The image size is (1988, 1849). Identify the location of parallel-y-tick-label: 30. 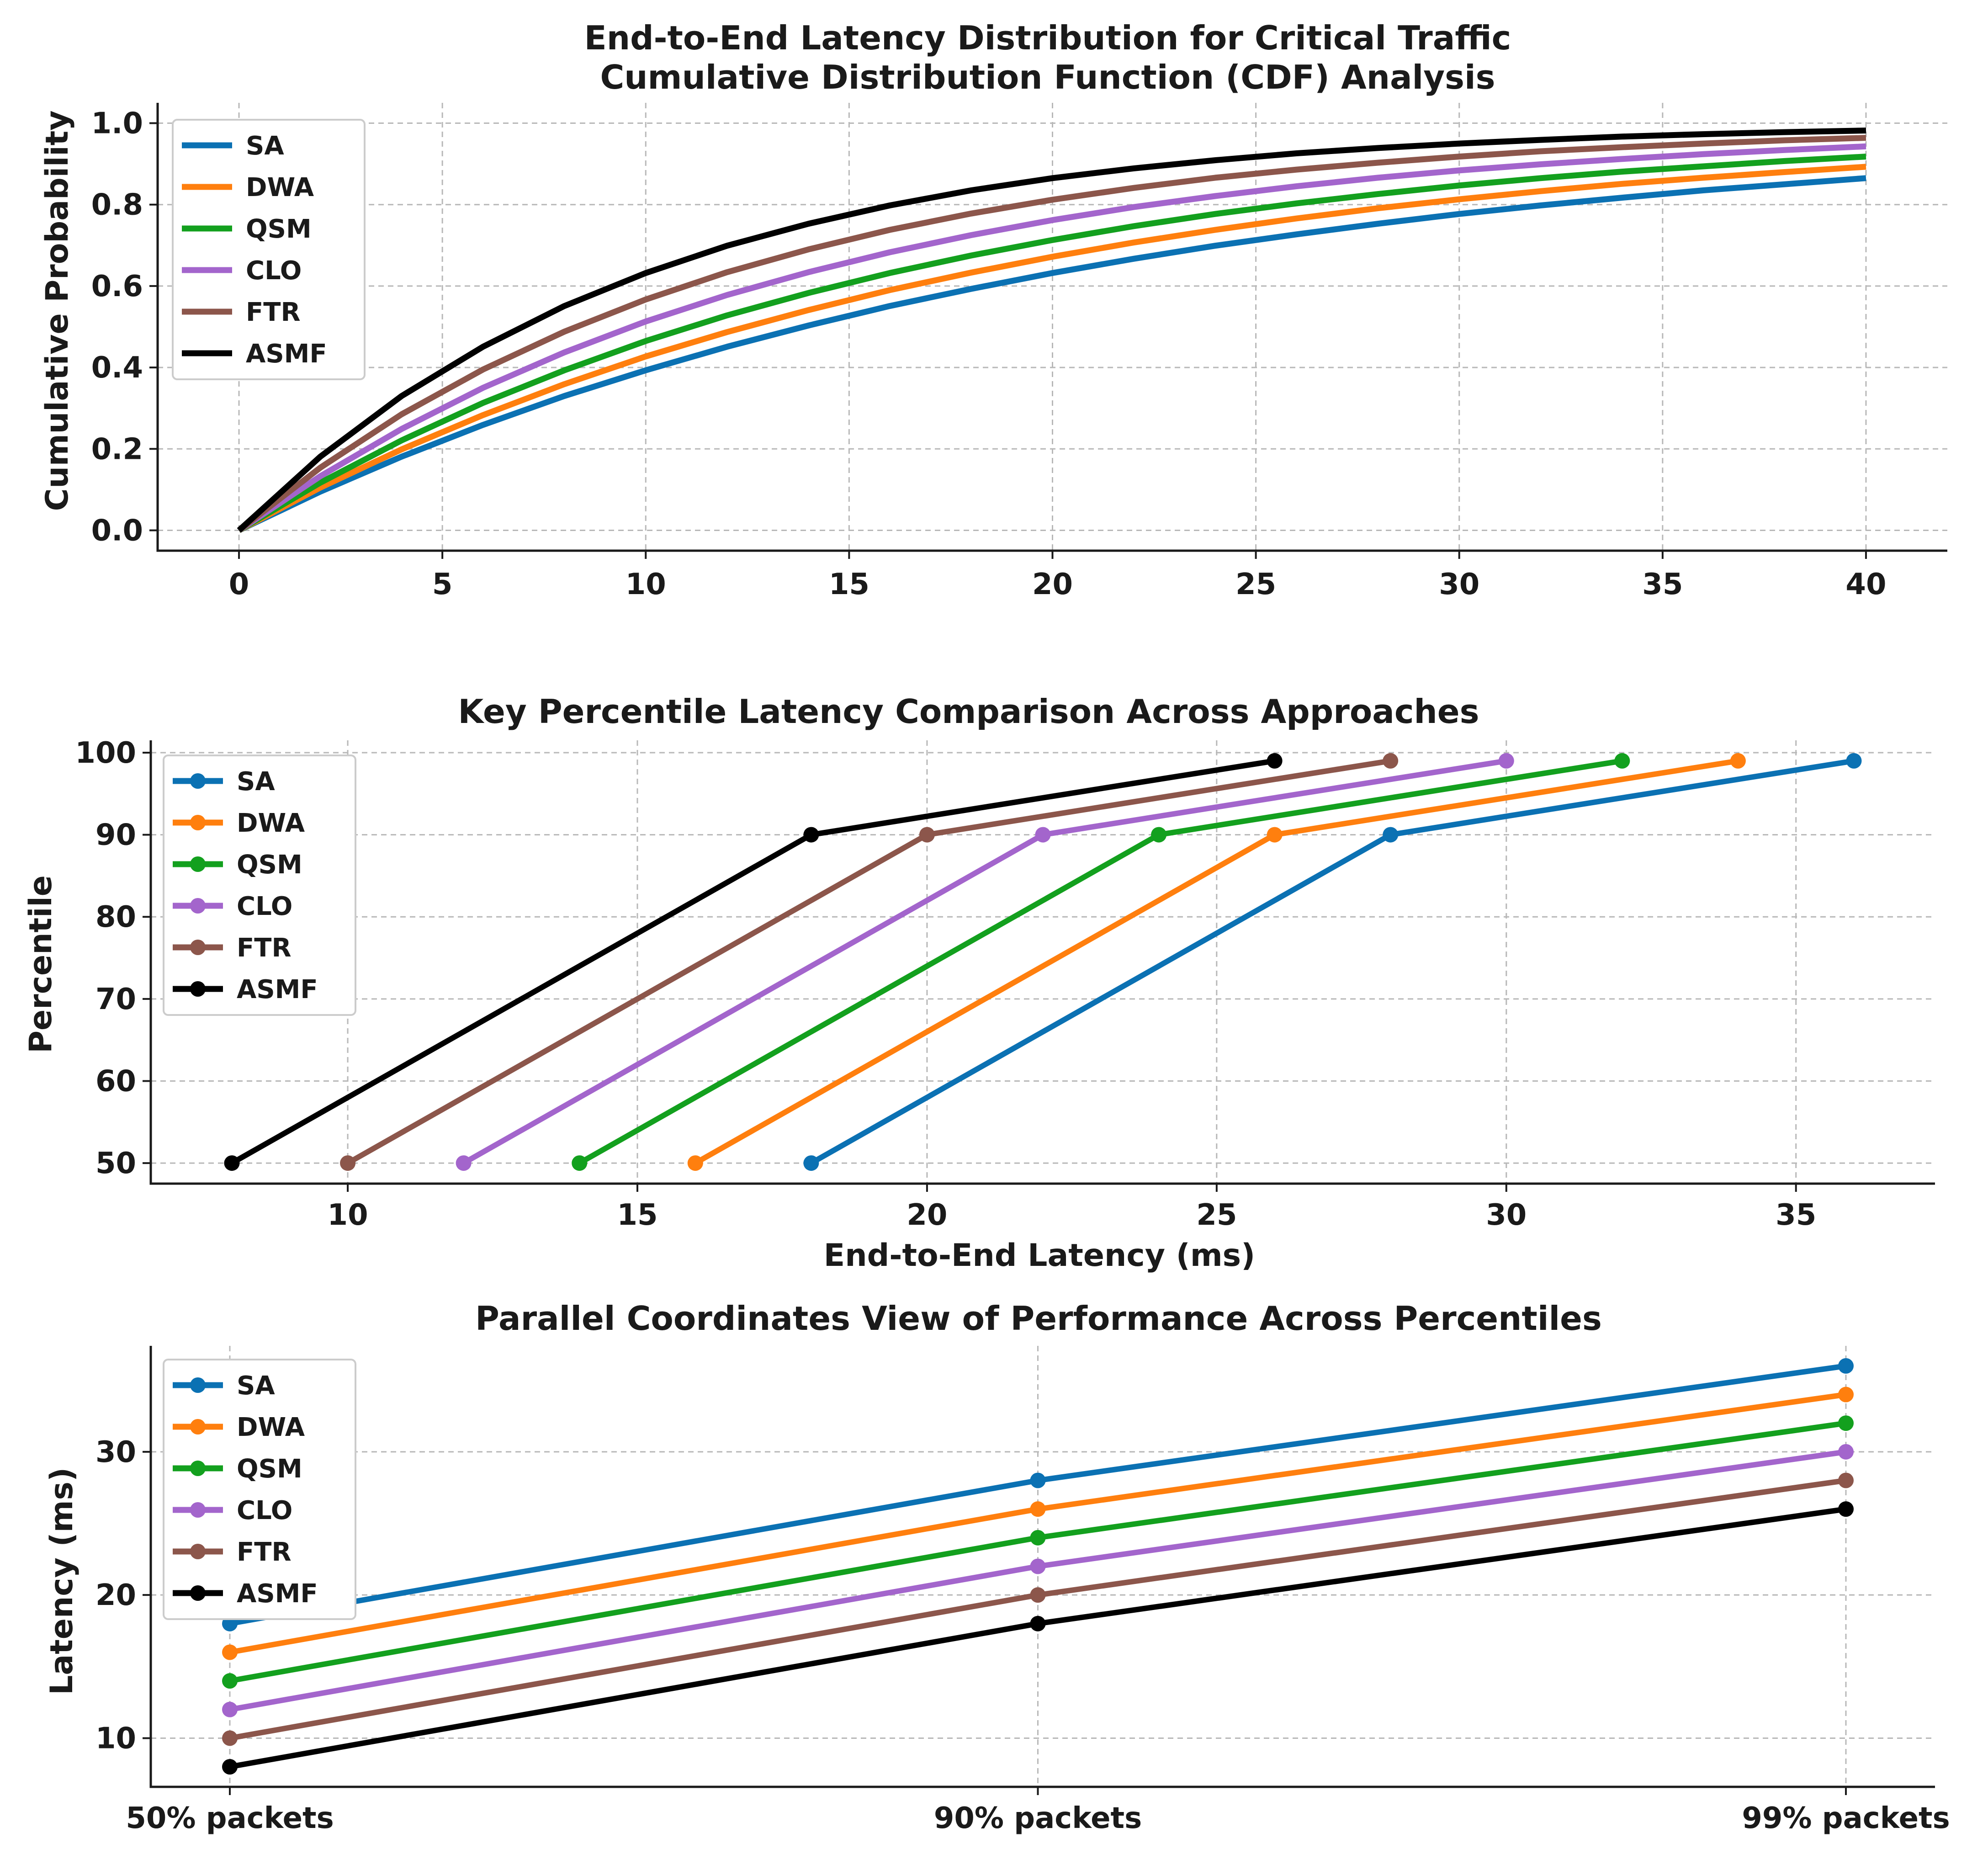
(115, 1452).